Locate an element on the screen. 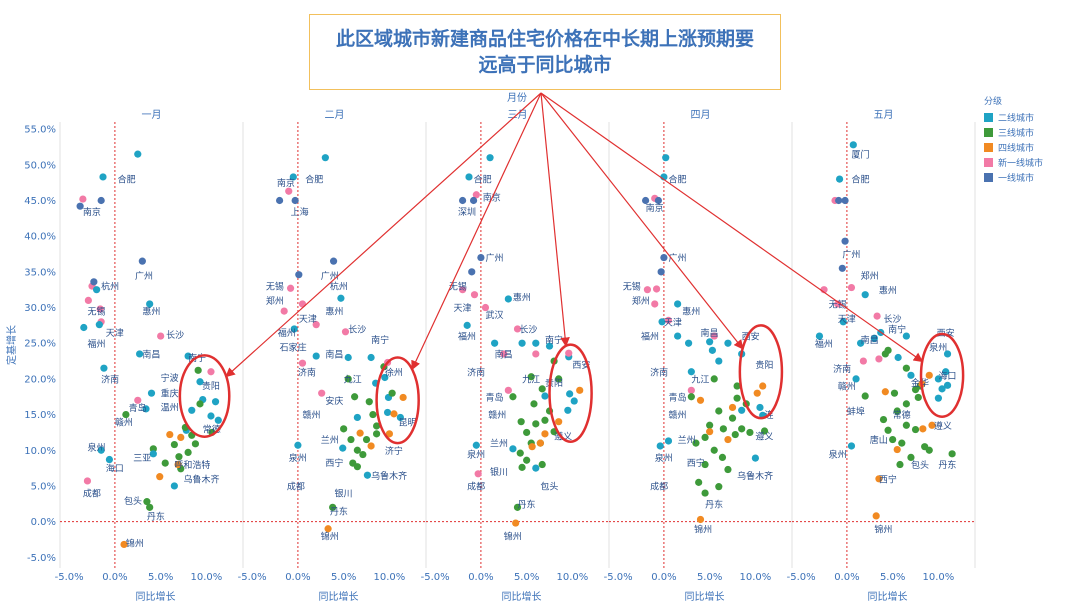 This screenshot has height=608, width=1080. city-label: 银川 is located at coordinates (499, 472).